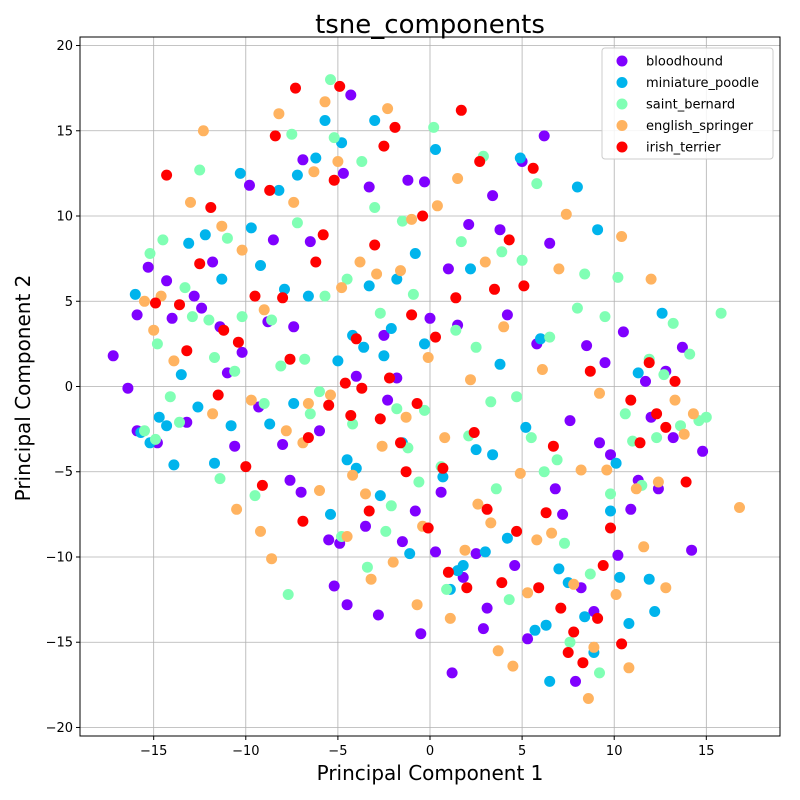 This screenshot has height=800, width=800. I want to click on y-tick-label: 15, so click(64, 131).